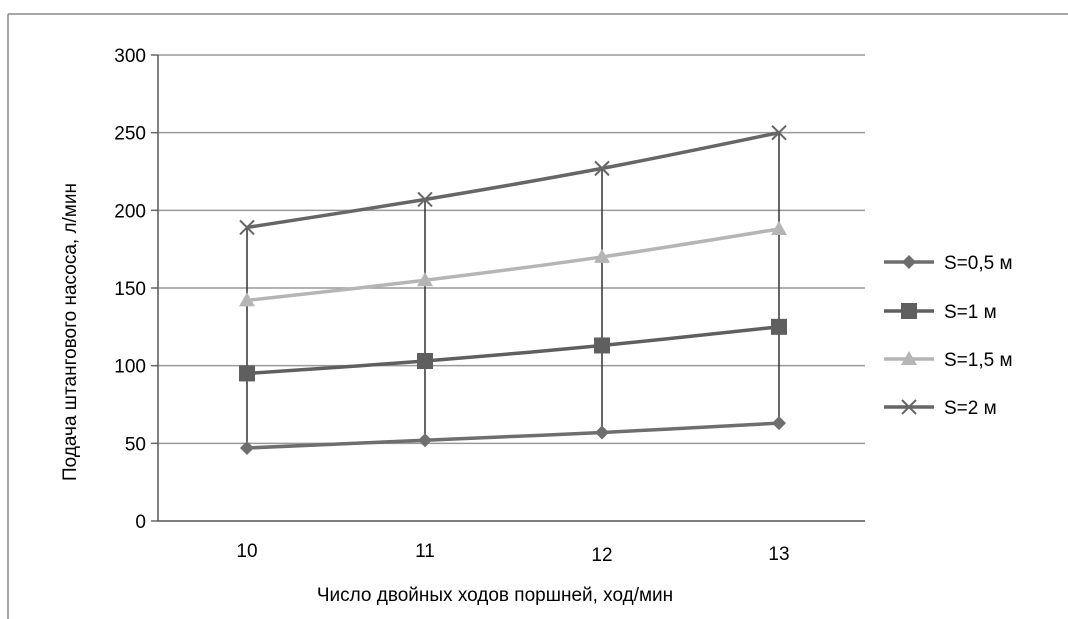 The image size is (1068, 619). What do you see at coordinates (948, 336) in the screenshot?
I see `legend: S=0,5 м S=1 м S=1,5 м S=2 м` at bounding box center [948, 336].